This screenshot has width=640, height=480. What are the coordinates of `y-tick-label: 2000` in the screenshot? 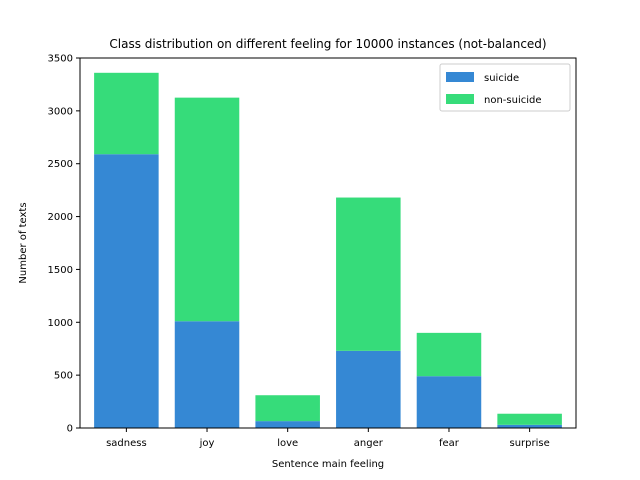 It's located at (60, 217).